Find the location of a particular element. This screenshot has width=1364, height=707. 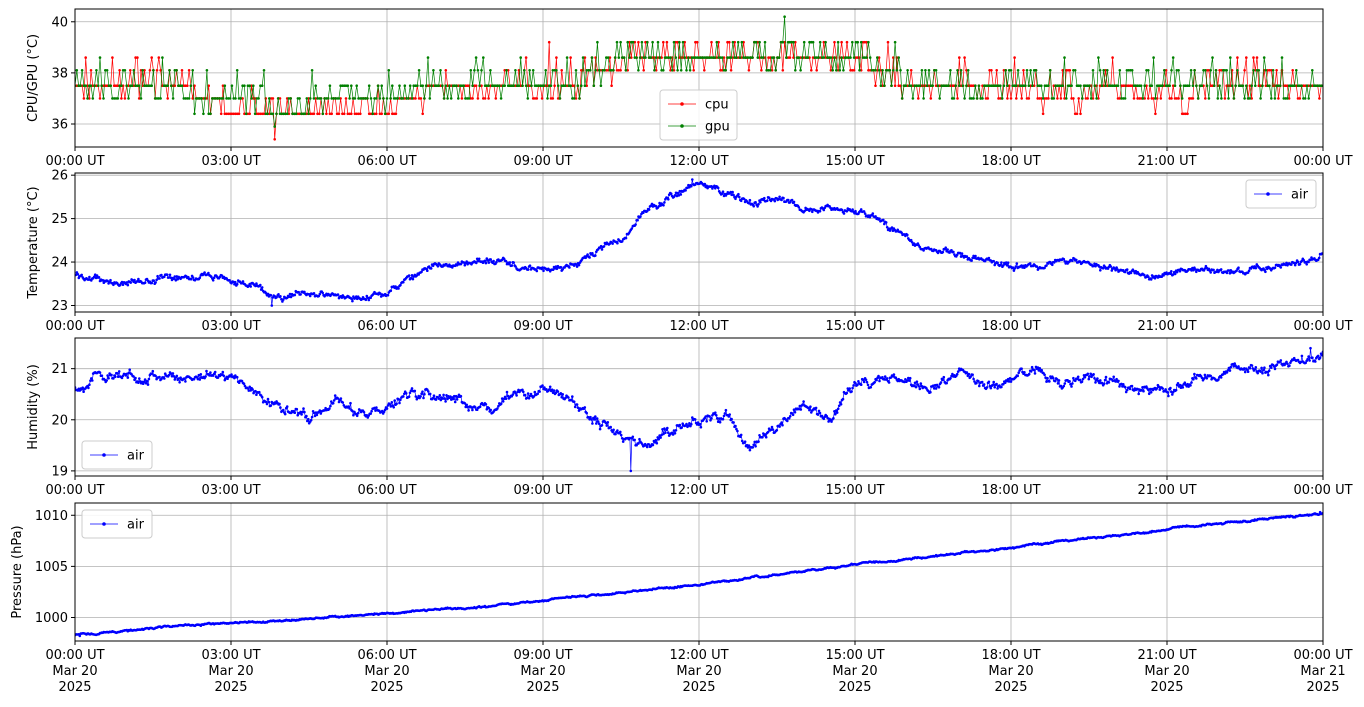

y-axis-label: Temperature (°C) is located at coordinates (33, 242).